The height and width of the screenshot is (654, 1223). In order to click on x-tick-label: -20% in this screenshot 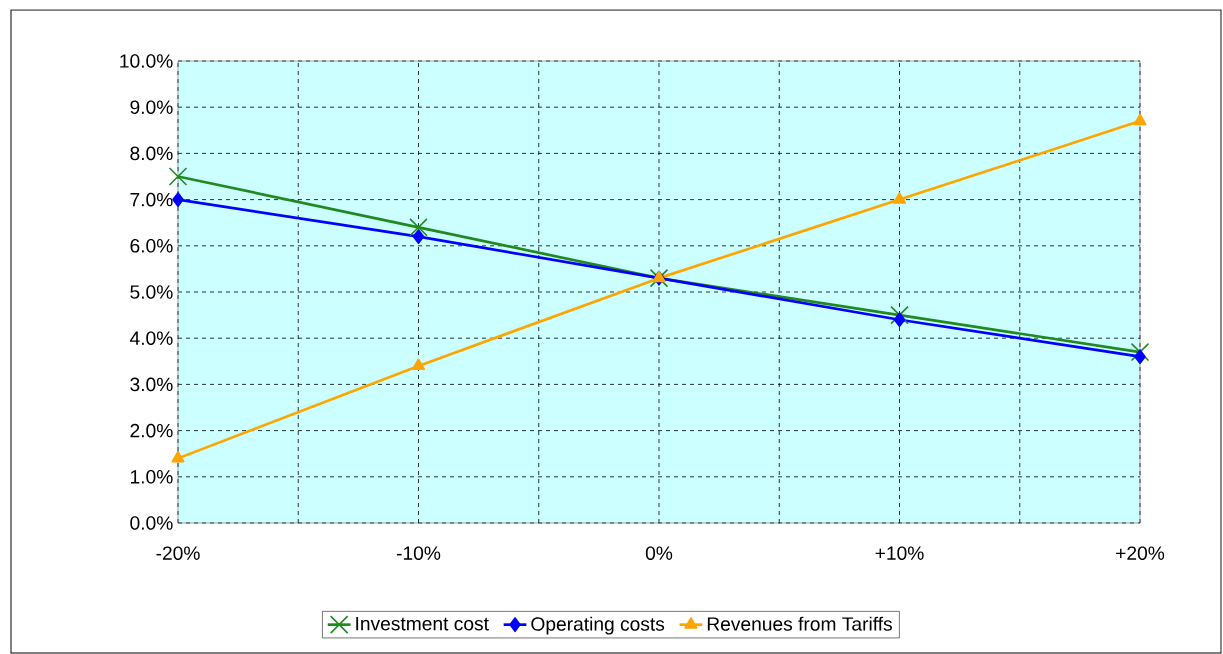, I will do `click(178, 553)`.